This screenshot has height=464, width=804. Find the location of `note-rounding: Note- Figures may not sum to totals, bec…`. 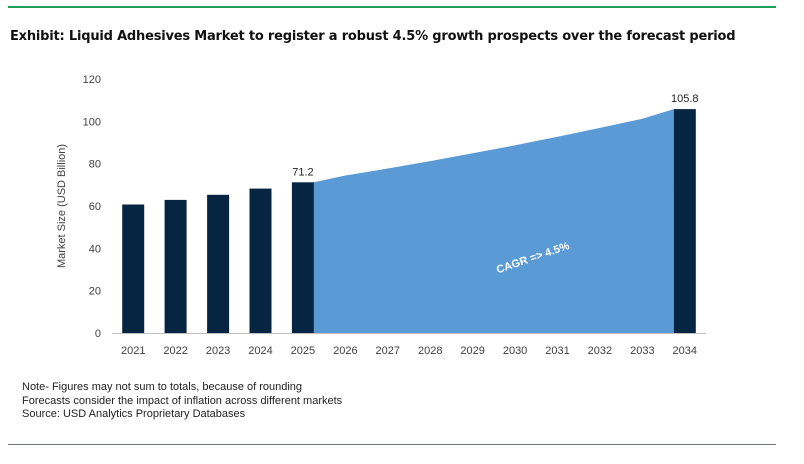

note-rounding: Note- Figures may not sum to totals, bec… is located at coordinates (162, 387).